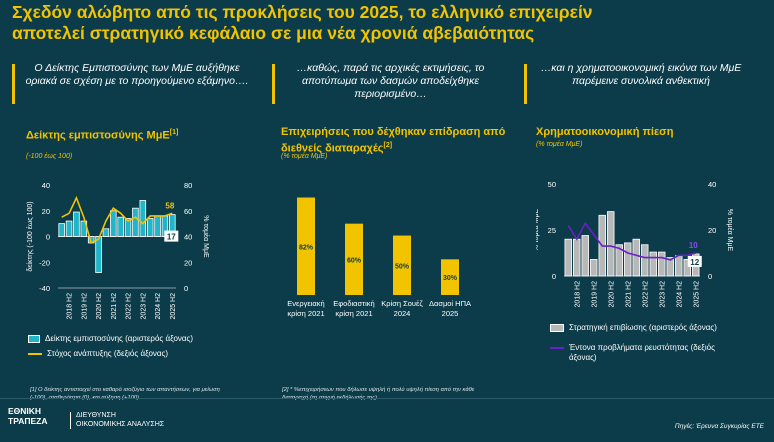 The image size is (774, 442). I want to click on left-axis-tick-label: -20, so click(44, 262).